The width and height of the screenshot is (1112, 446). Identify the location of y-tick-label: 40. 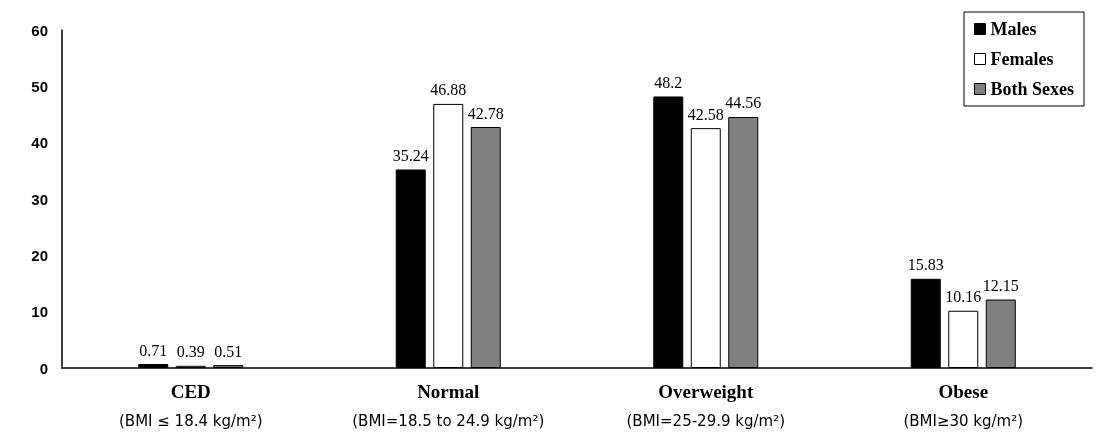
(39, 143).